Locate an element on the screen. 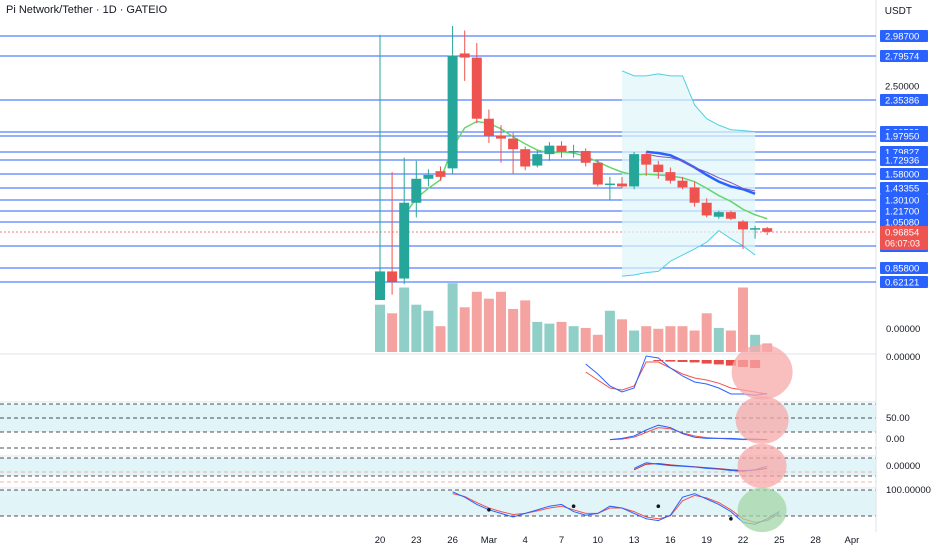 The image size is (932, 550). stoch-signal-dot is located at coordinates (573, 506).